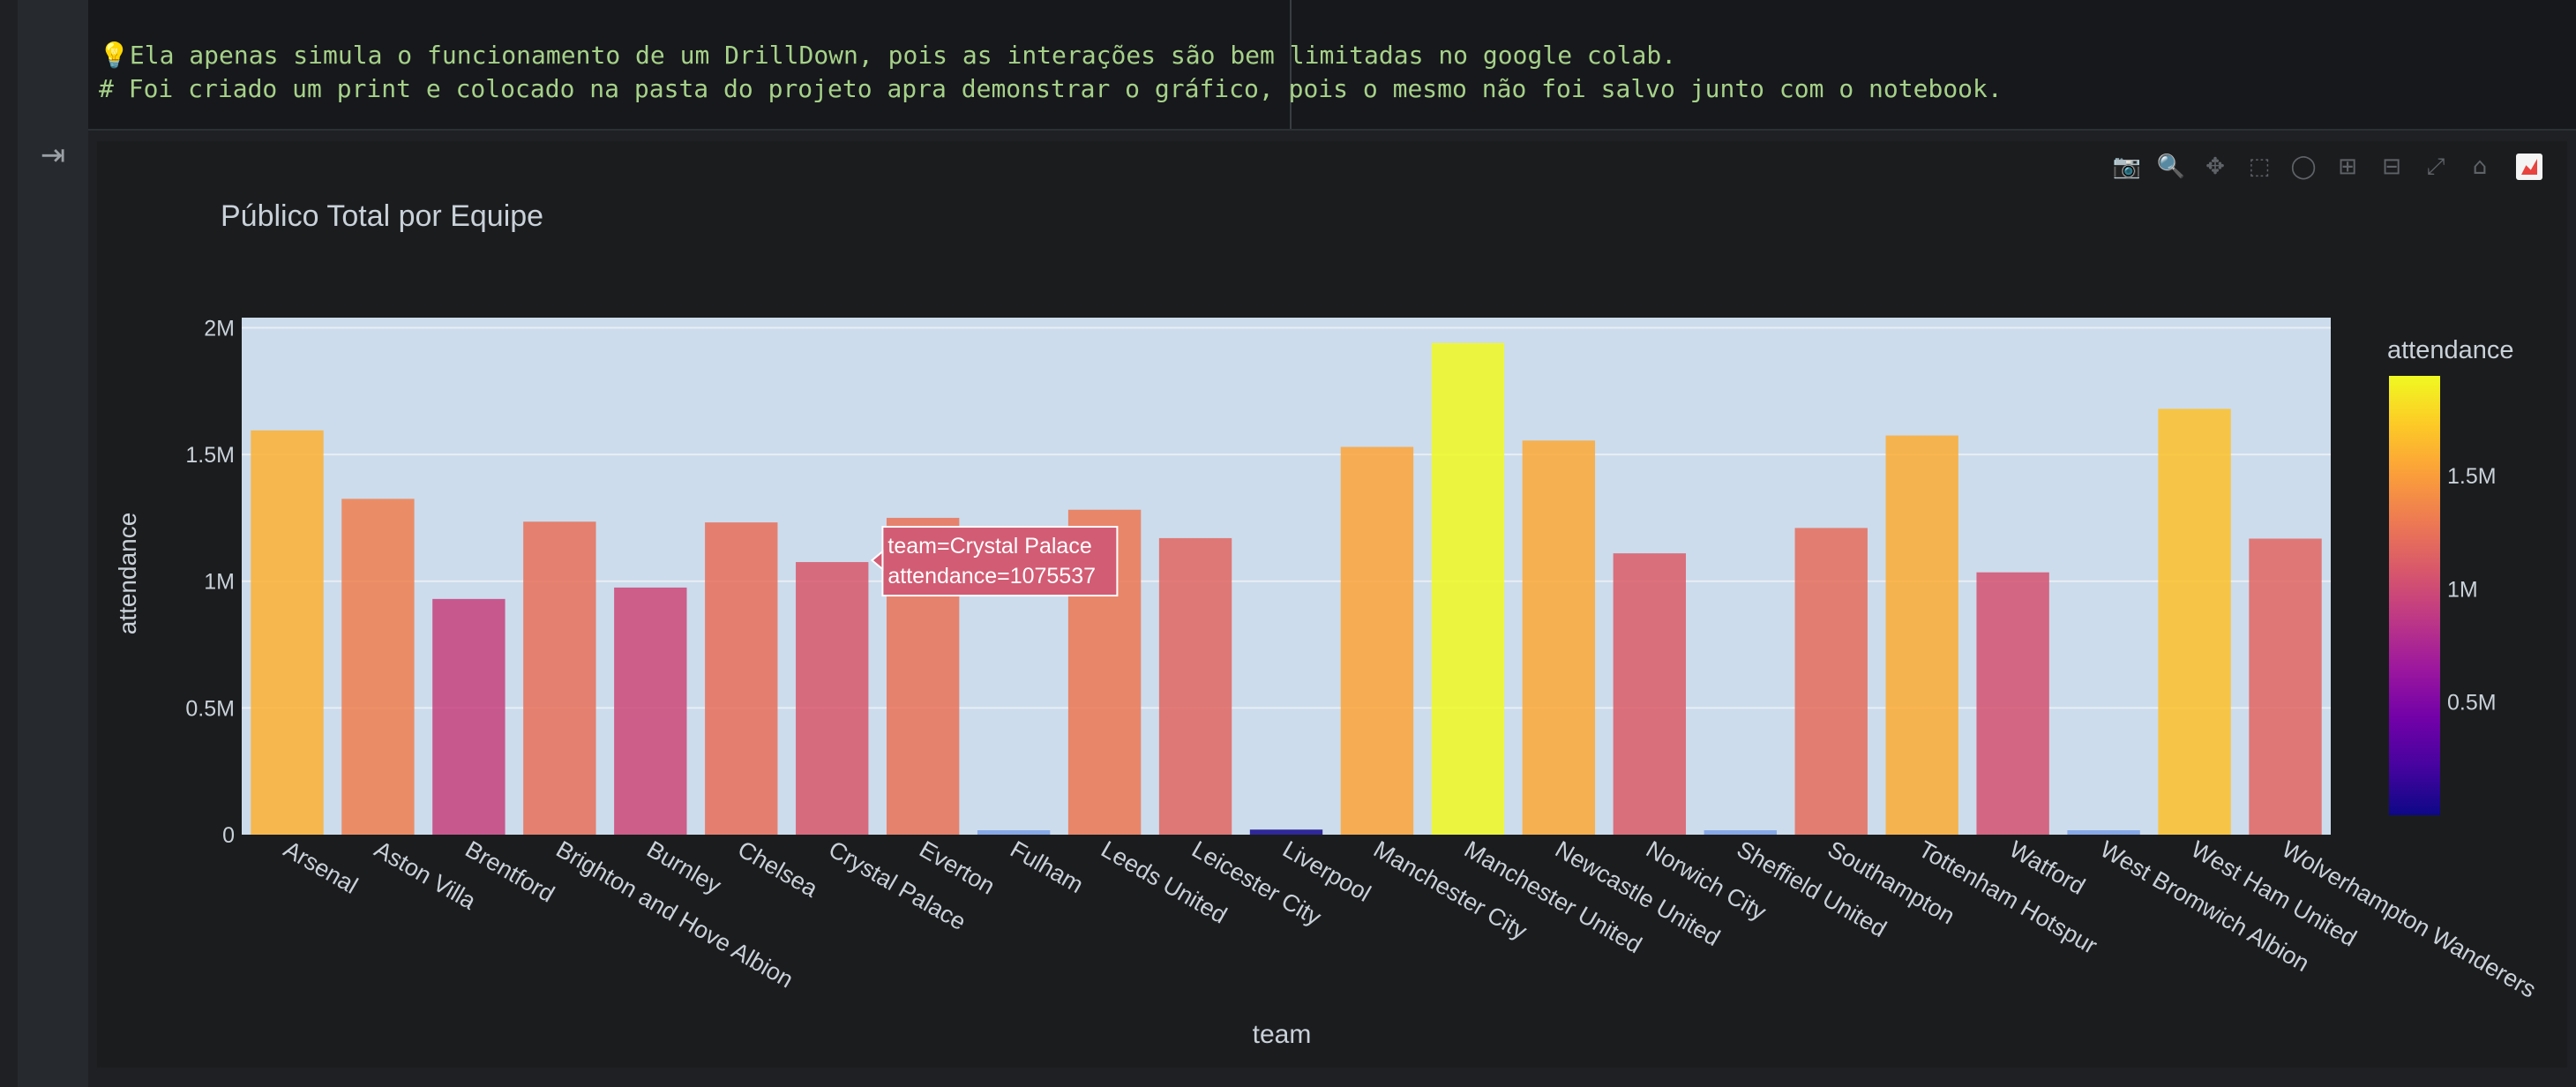 This screenshot has height=1087, width=2576. I want to click on cell-gutter, so click(53, 543).